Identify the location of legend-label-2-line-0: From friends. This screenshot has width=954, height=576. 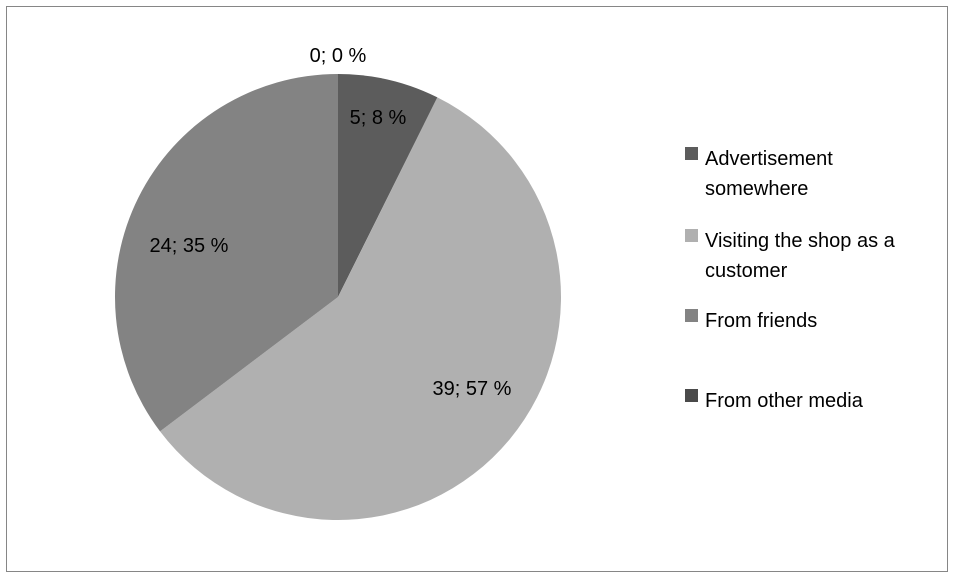
(761, 321).